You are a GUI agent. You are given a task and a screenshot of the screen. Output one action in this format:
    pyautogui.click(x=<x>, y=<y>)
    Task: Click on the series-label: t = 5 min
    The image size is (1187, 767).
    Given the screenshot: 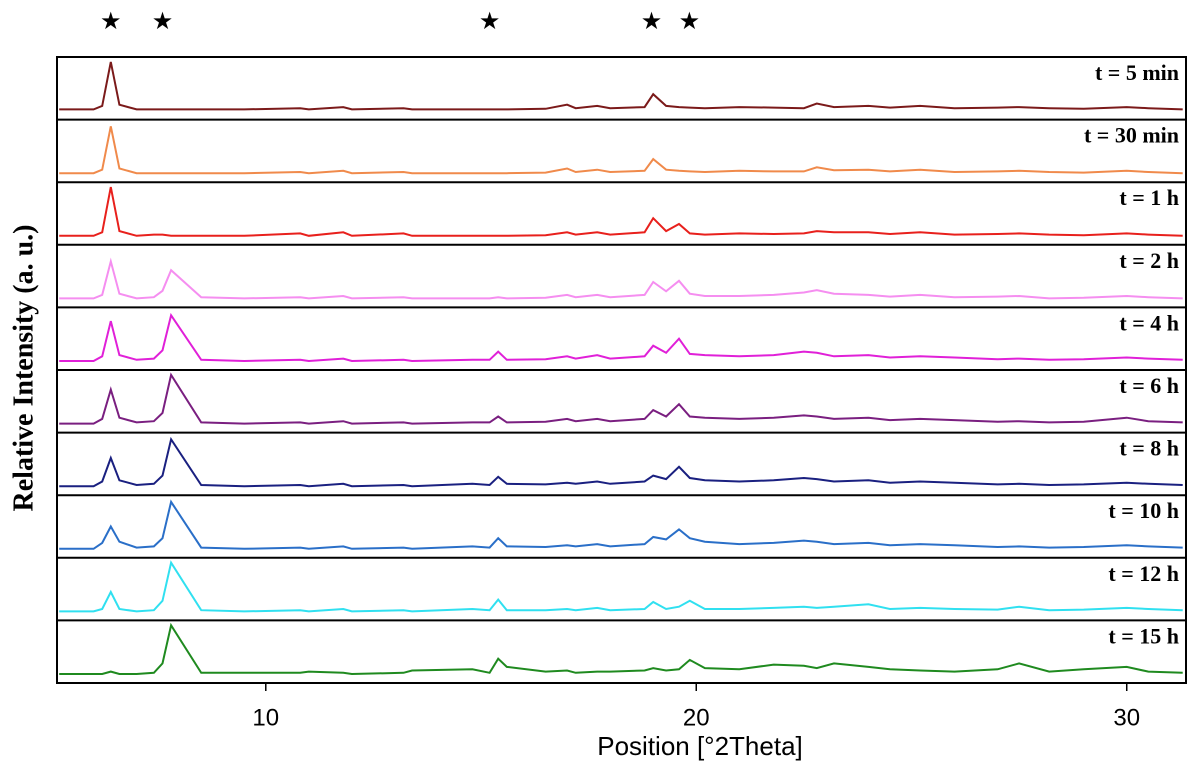 What is the action you would take?
    pyautogui.click(x=1137, y=72)
    